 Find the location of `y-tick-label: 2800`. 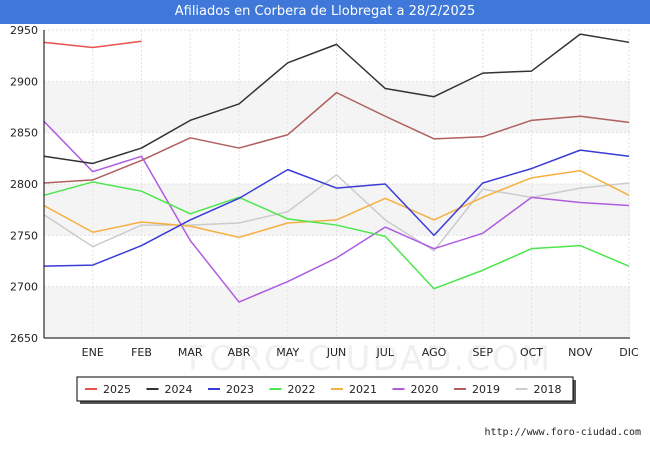

y-tick-label: 2800 is located at coordinates (24, 184).